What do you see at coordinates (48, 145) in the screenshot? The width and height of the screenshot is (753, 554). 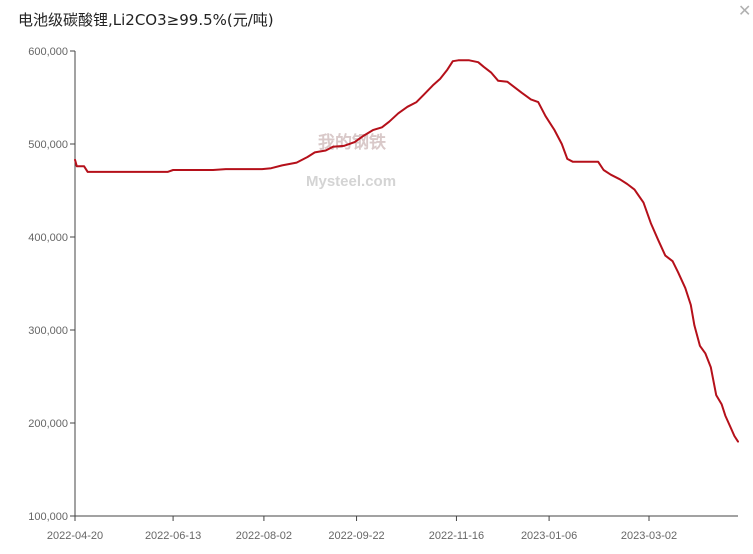 I see `y-tick-label: 500,000` at bounding box center [48, 145].